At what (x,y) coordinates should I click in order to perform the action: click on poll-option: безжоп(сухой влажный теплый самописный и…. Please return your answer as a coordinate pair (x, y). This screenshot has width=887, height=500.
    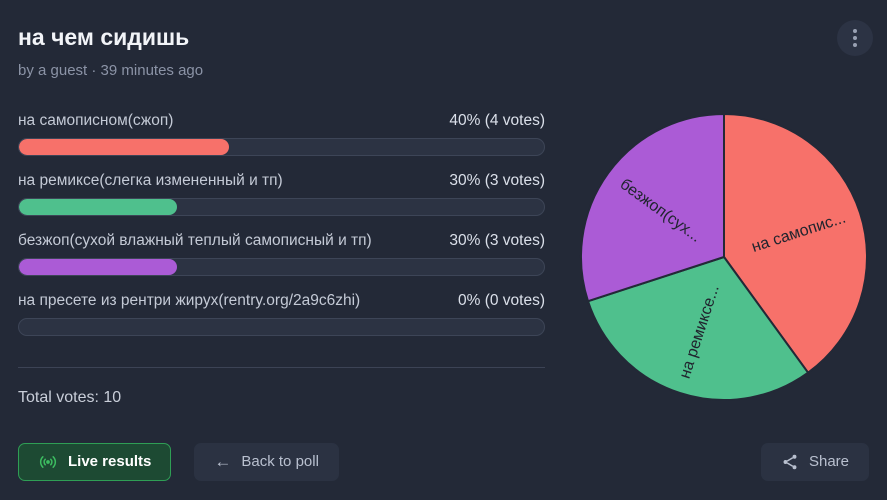
    Looking at the image, I should click on (281, 253).